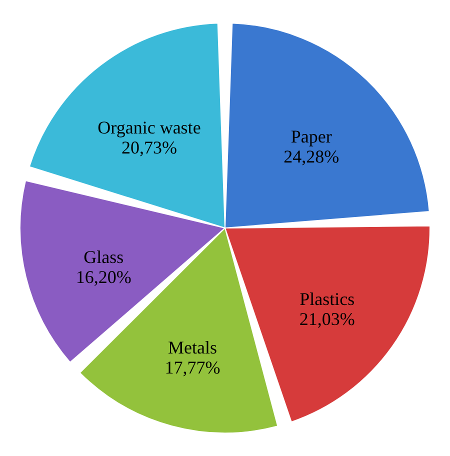 The image size is (450, 456). What do you see at coordinates (327, 299) in the screenshot?
I see `slice-label: Plastics` at bounding box center [327, 299].